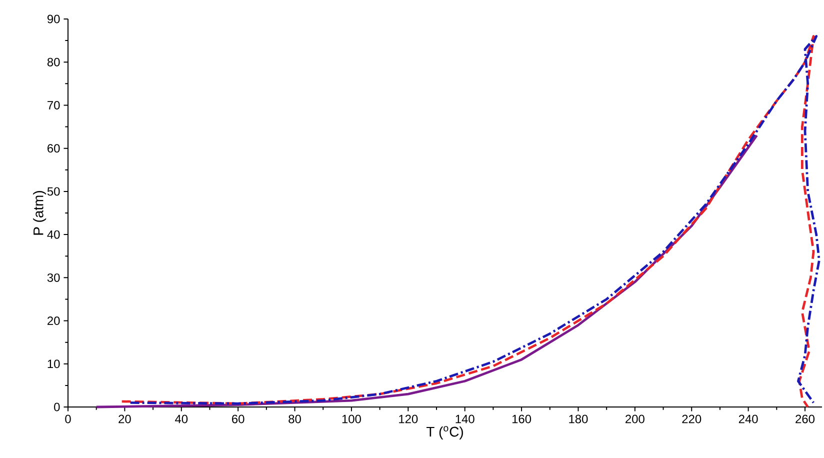 This screenshot has height=458, width=824. I want to click on y-tick-label: 90, so click(53, 19).